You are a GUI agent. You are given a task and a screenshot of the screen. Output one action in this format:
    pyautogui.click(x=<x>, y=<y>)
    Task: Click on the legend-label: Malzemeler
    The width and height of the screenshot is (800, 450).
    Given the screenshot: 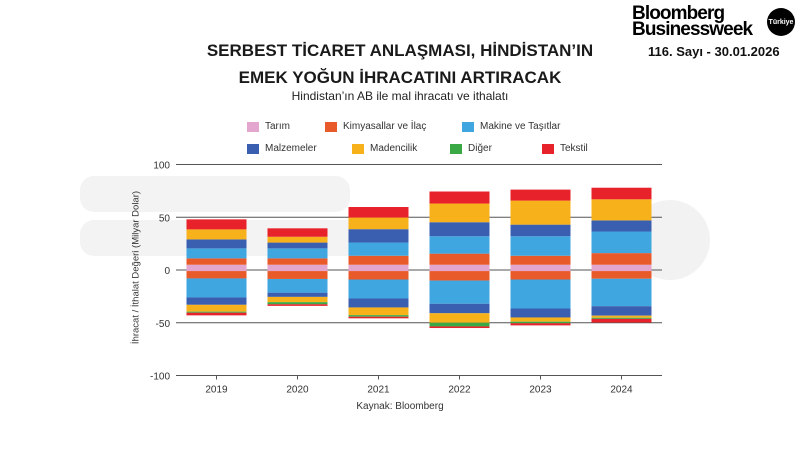 What is the action you would take?
    pyautogui.click(x=291, y=148)
    